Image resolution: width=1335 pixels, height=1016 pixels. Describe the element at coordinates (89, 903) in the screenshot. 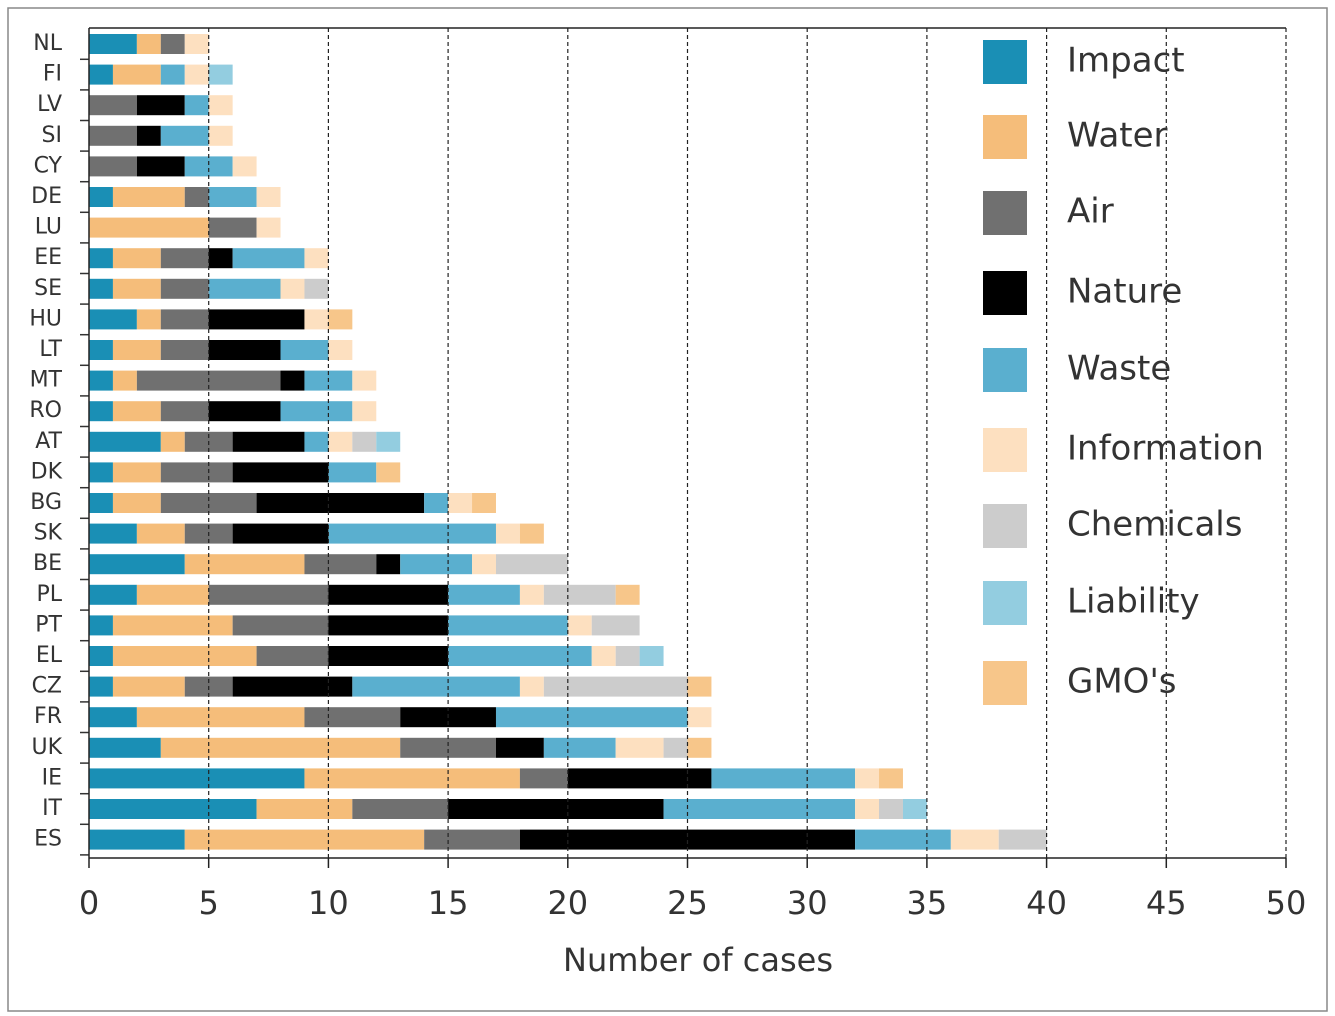

I see `x-tick-label: 0` at that location.